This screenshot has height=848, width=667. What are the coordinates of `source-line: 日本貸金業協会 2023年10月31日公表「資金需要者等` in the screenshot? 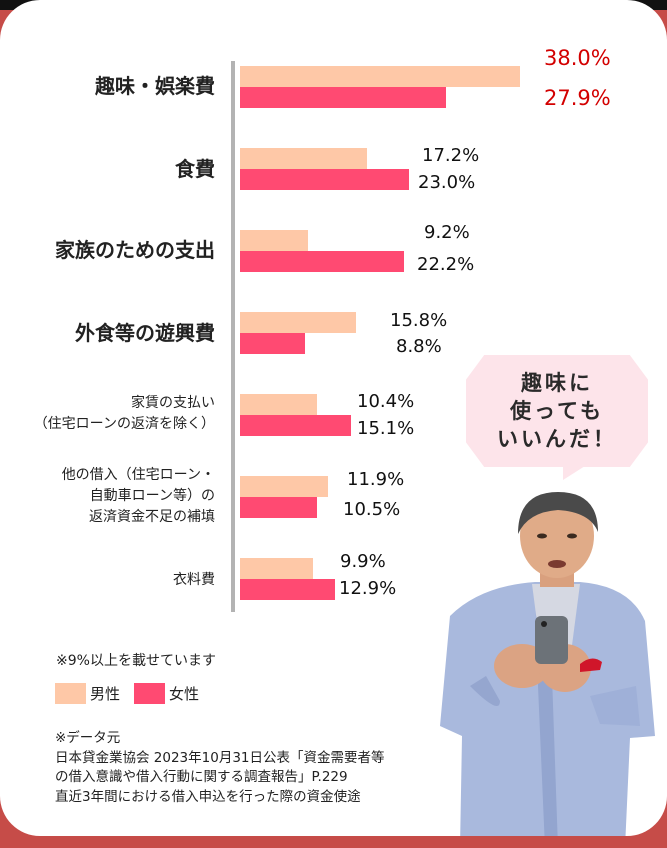 It's located at (220, 757).